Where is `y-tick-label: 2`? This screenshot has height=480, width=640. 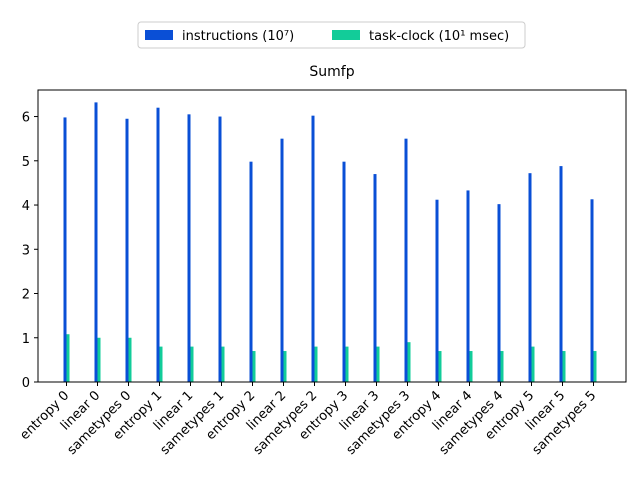
y-tick-label: 2 is located at coordinates (26, 295).